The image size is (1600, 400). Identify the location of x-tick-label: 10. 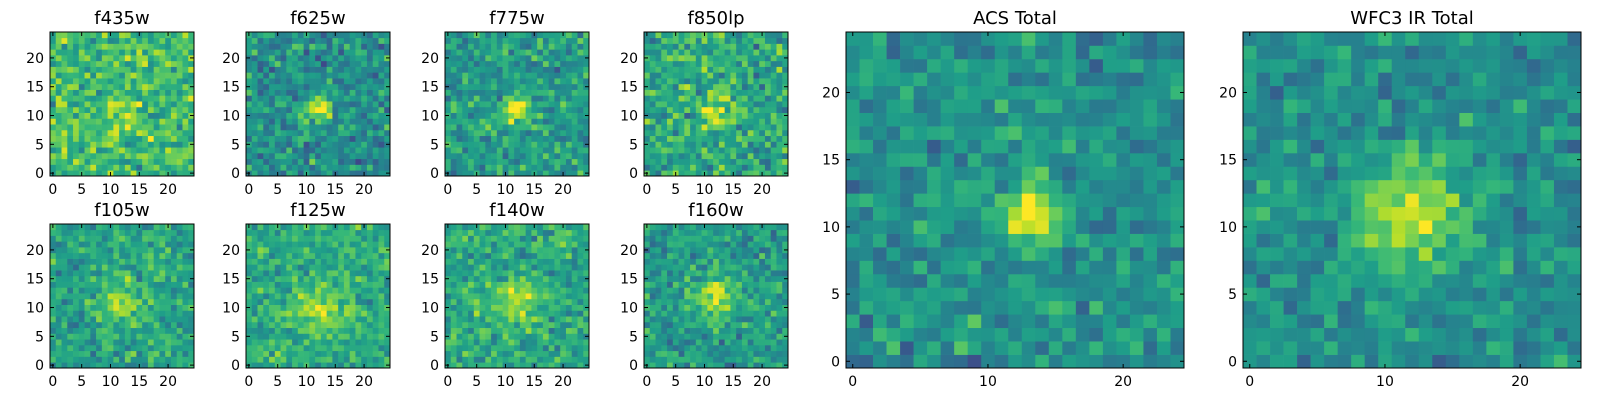
(506, 382).